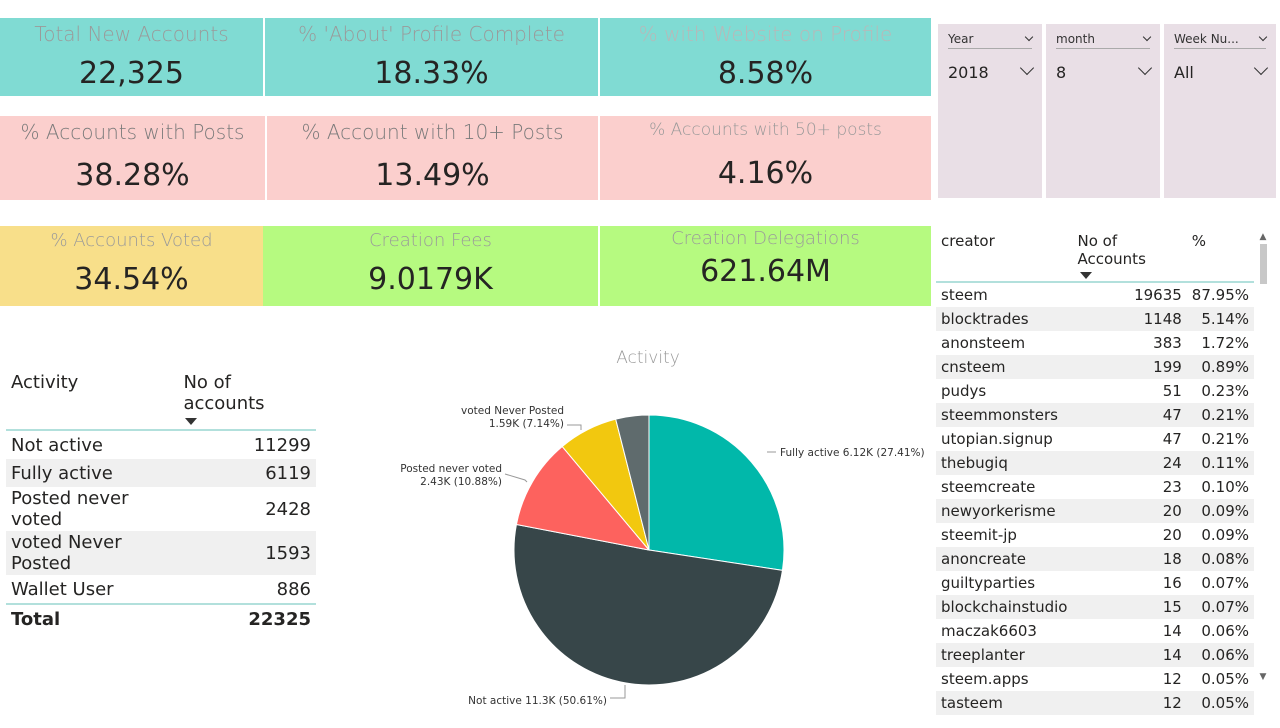  Describe the element at coordinates (247, 553) in the screenshot. I see `cell-count: 1593` at that location.